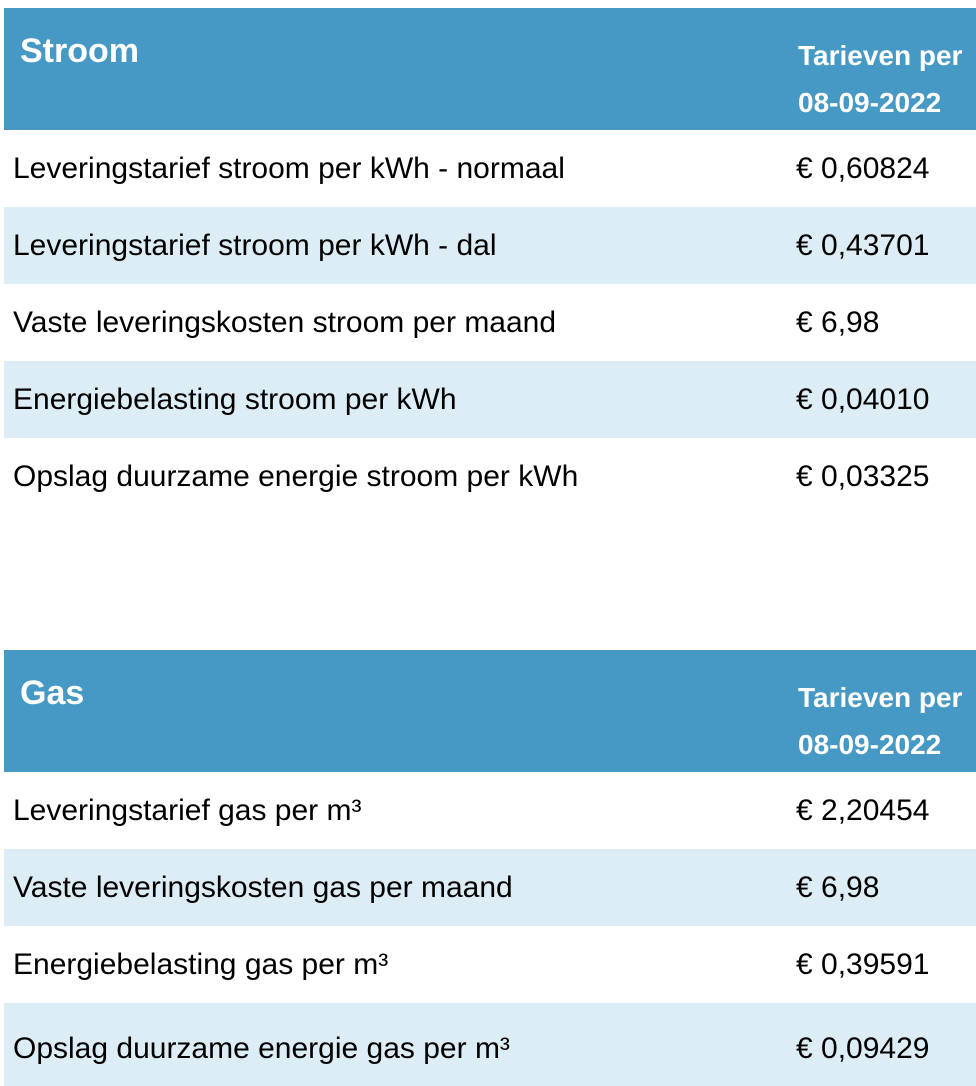 Image resolution: width=976 pixels, height=1086 pixels. I want to click on row-value: € 0,04010, so click(863, 399).